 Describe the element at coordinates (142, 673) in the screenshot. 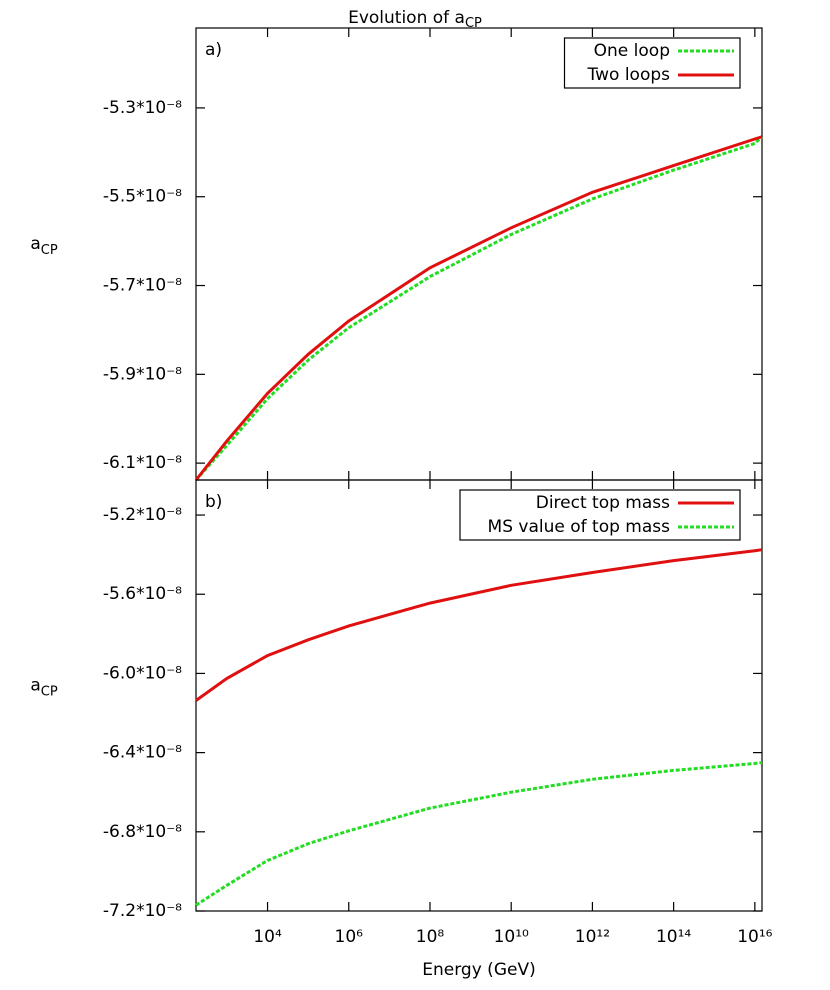

I see `y-tick-label: -6.0*10⁻⁸` at that location.